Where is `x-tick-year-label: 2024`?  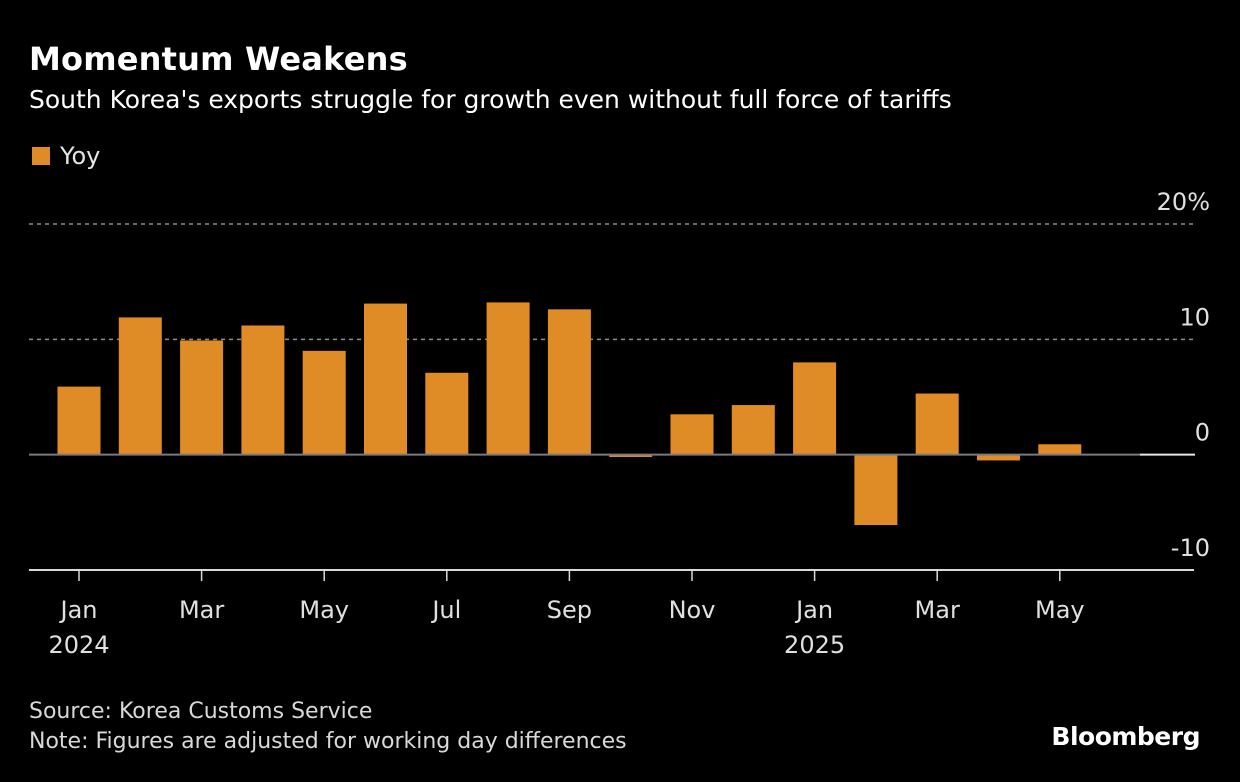 x-tick-year-label: 2024 is located at coordinates (78, 645).